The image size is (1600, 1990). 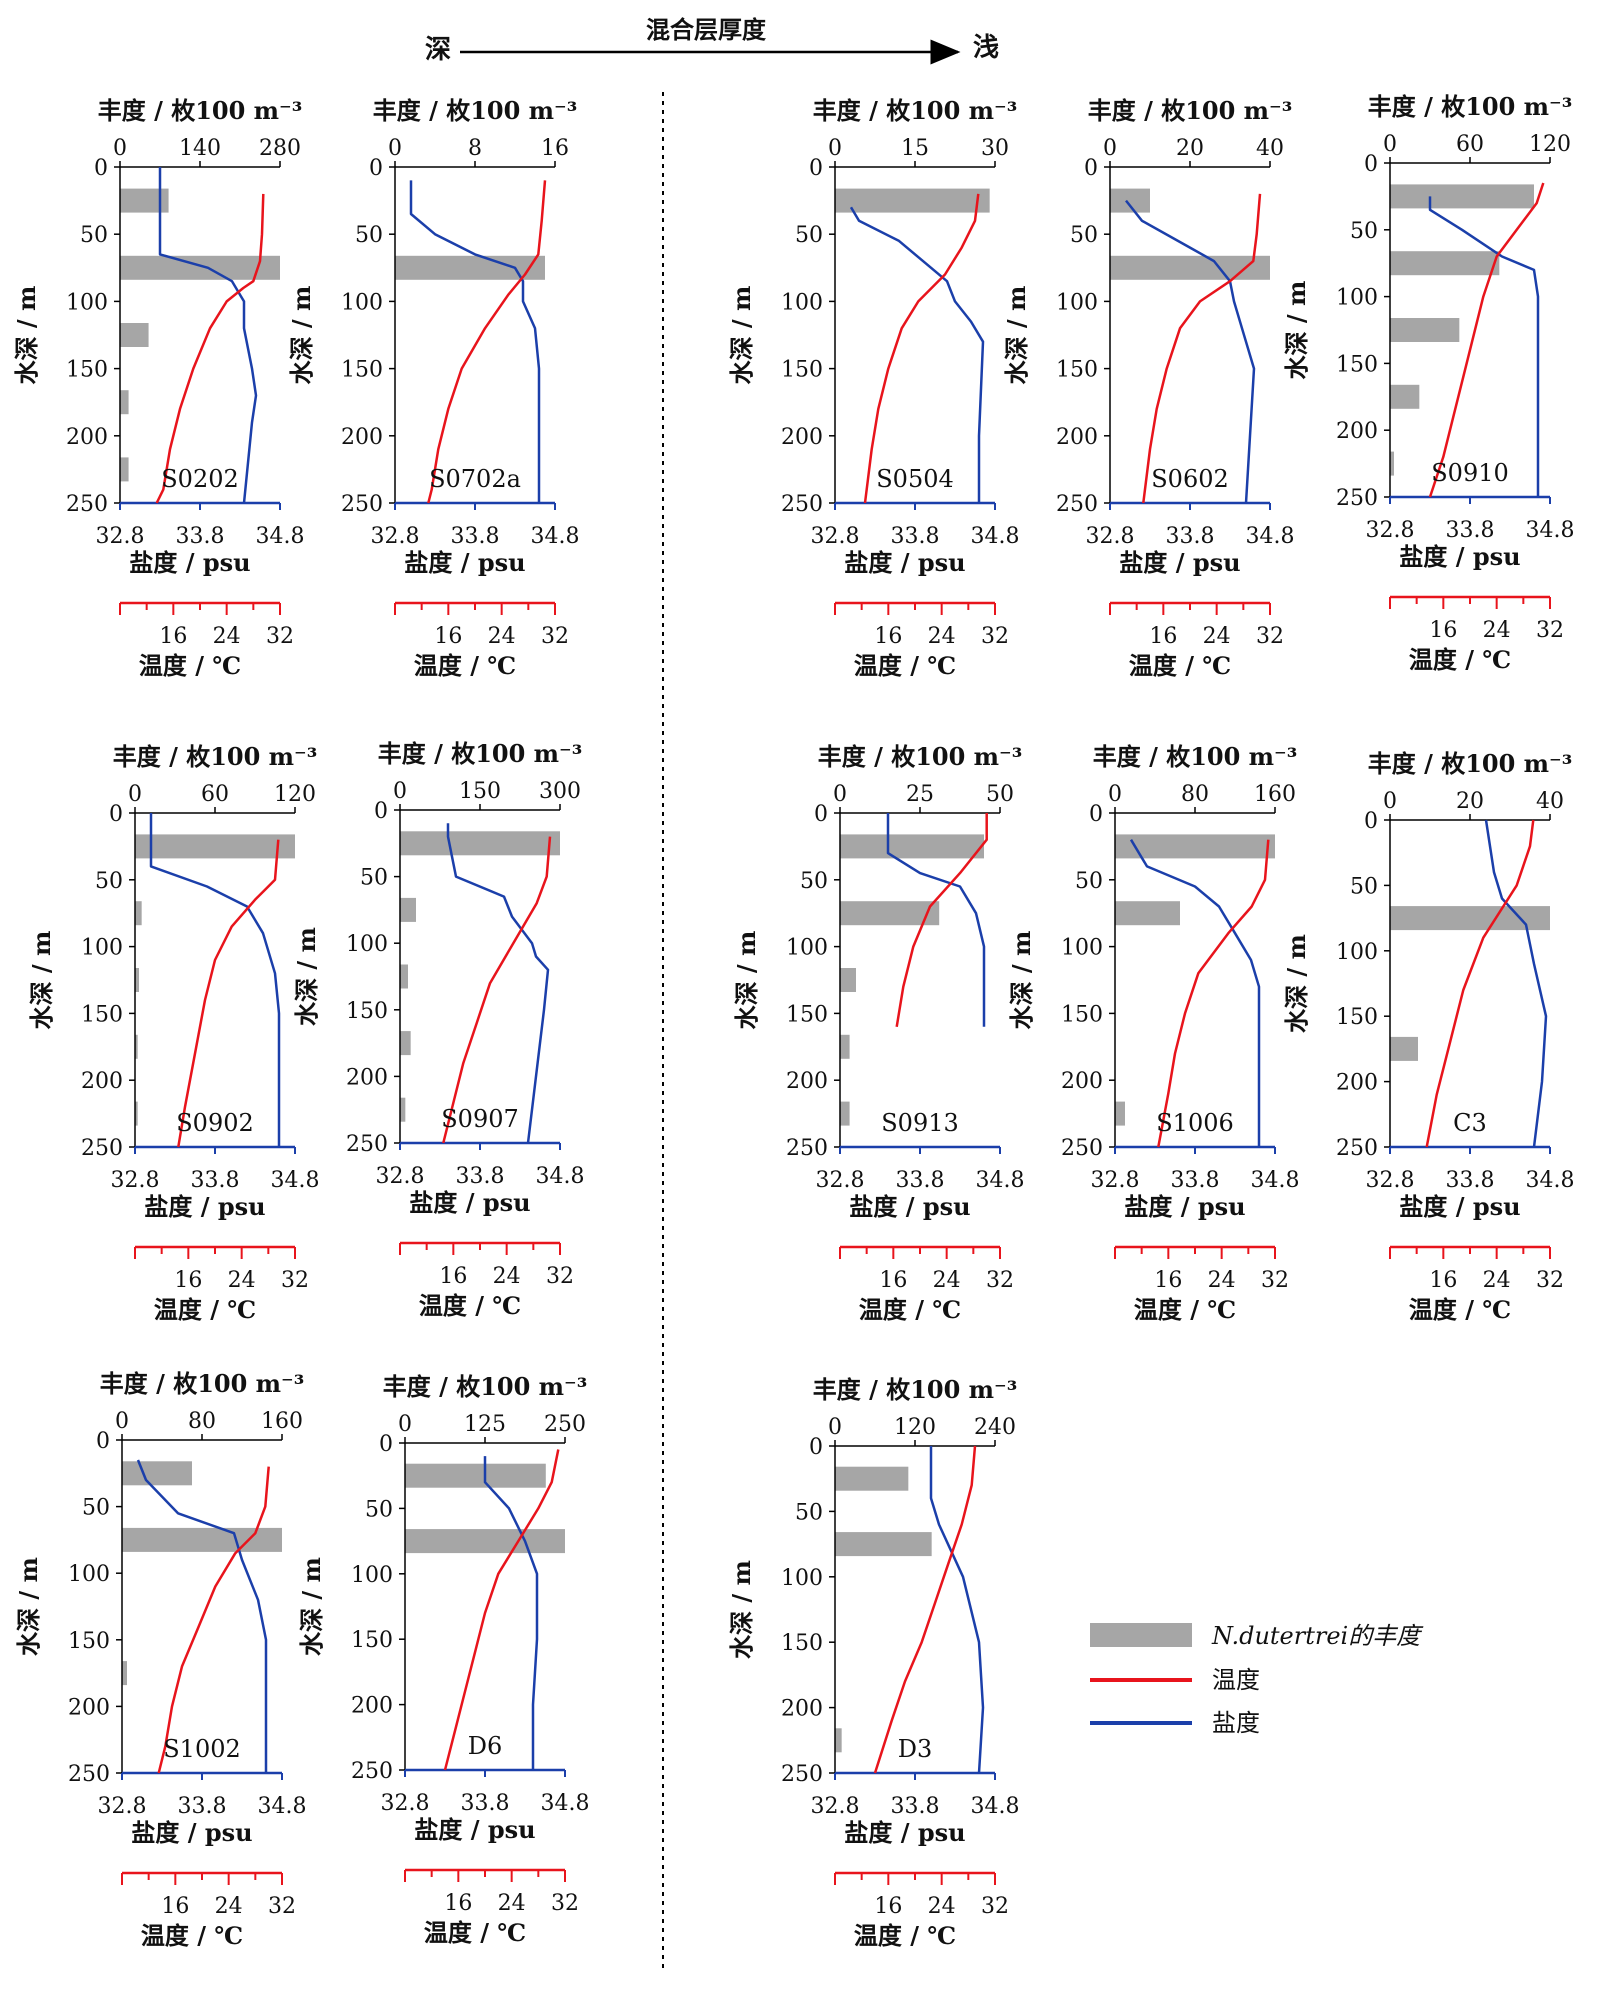 I want to click on station-label: S0504, so click(x=915, y=479).